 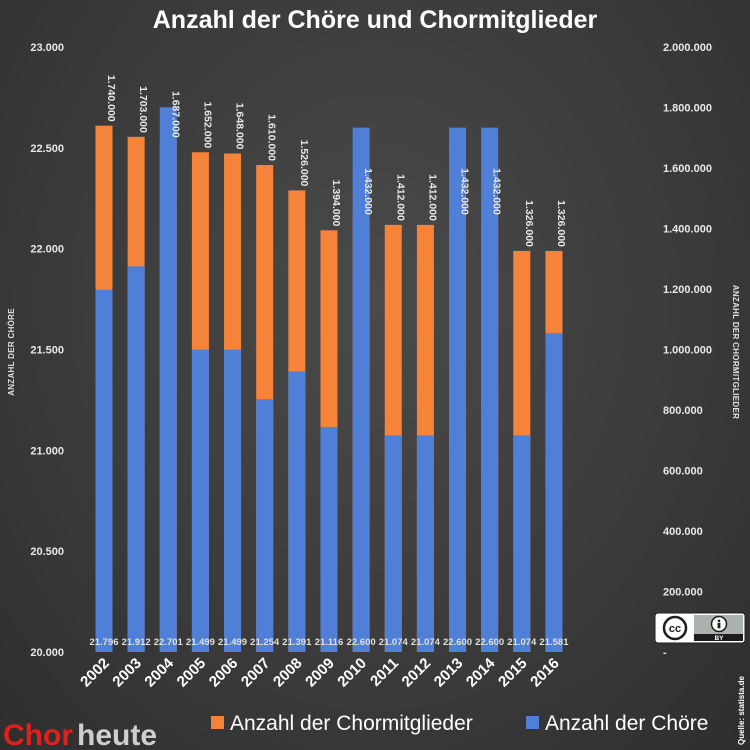 I want to click on left-tick-label: 20.500, so click(x=47, y=552).